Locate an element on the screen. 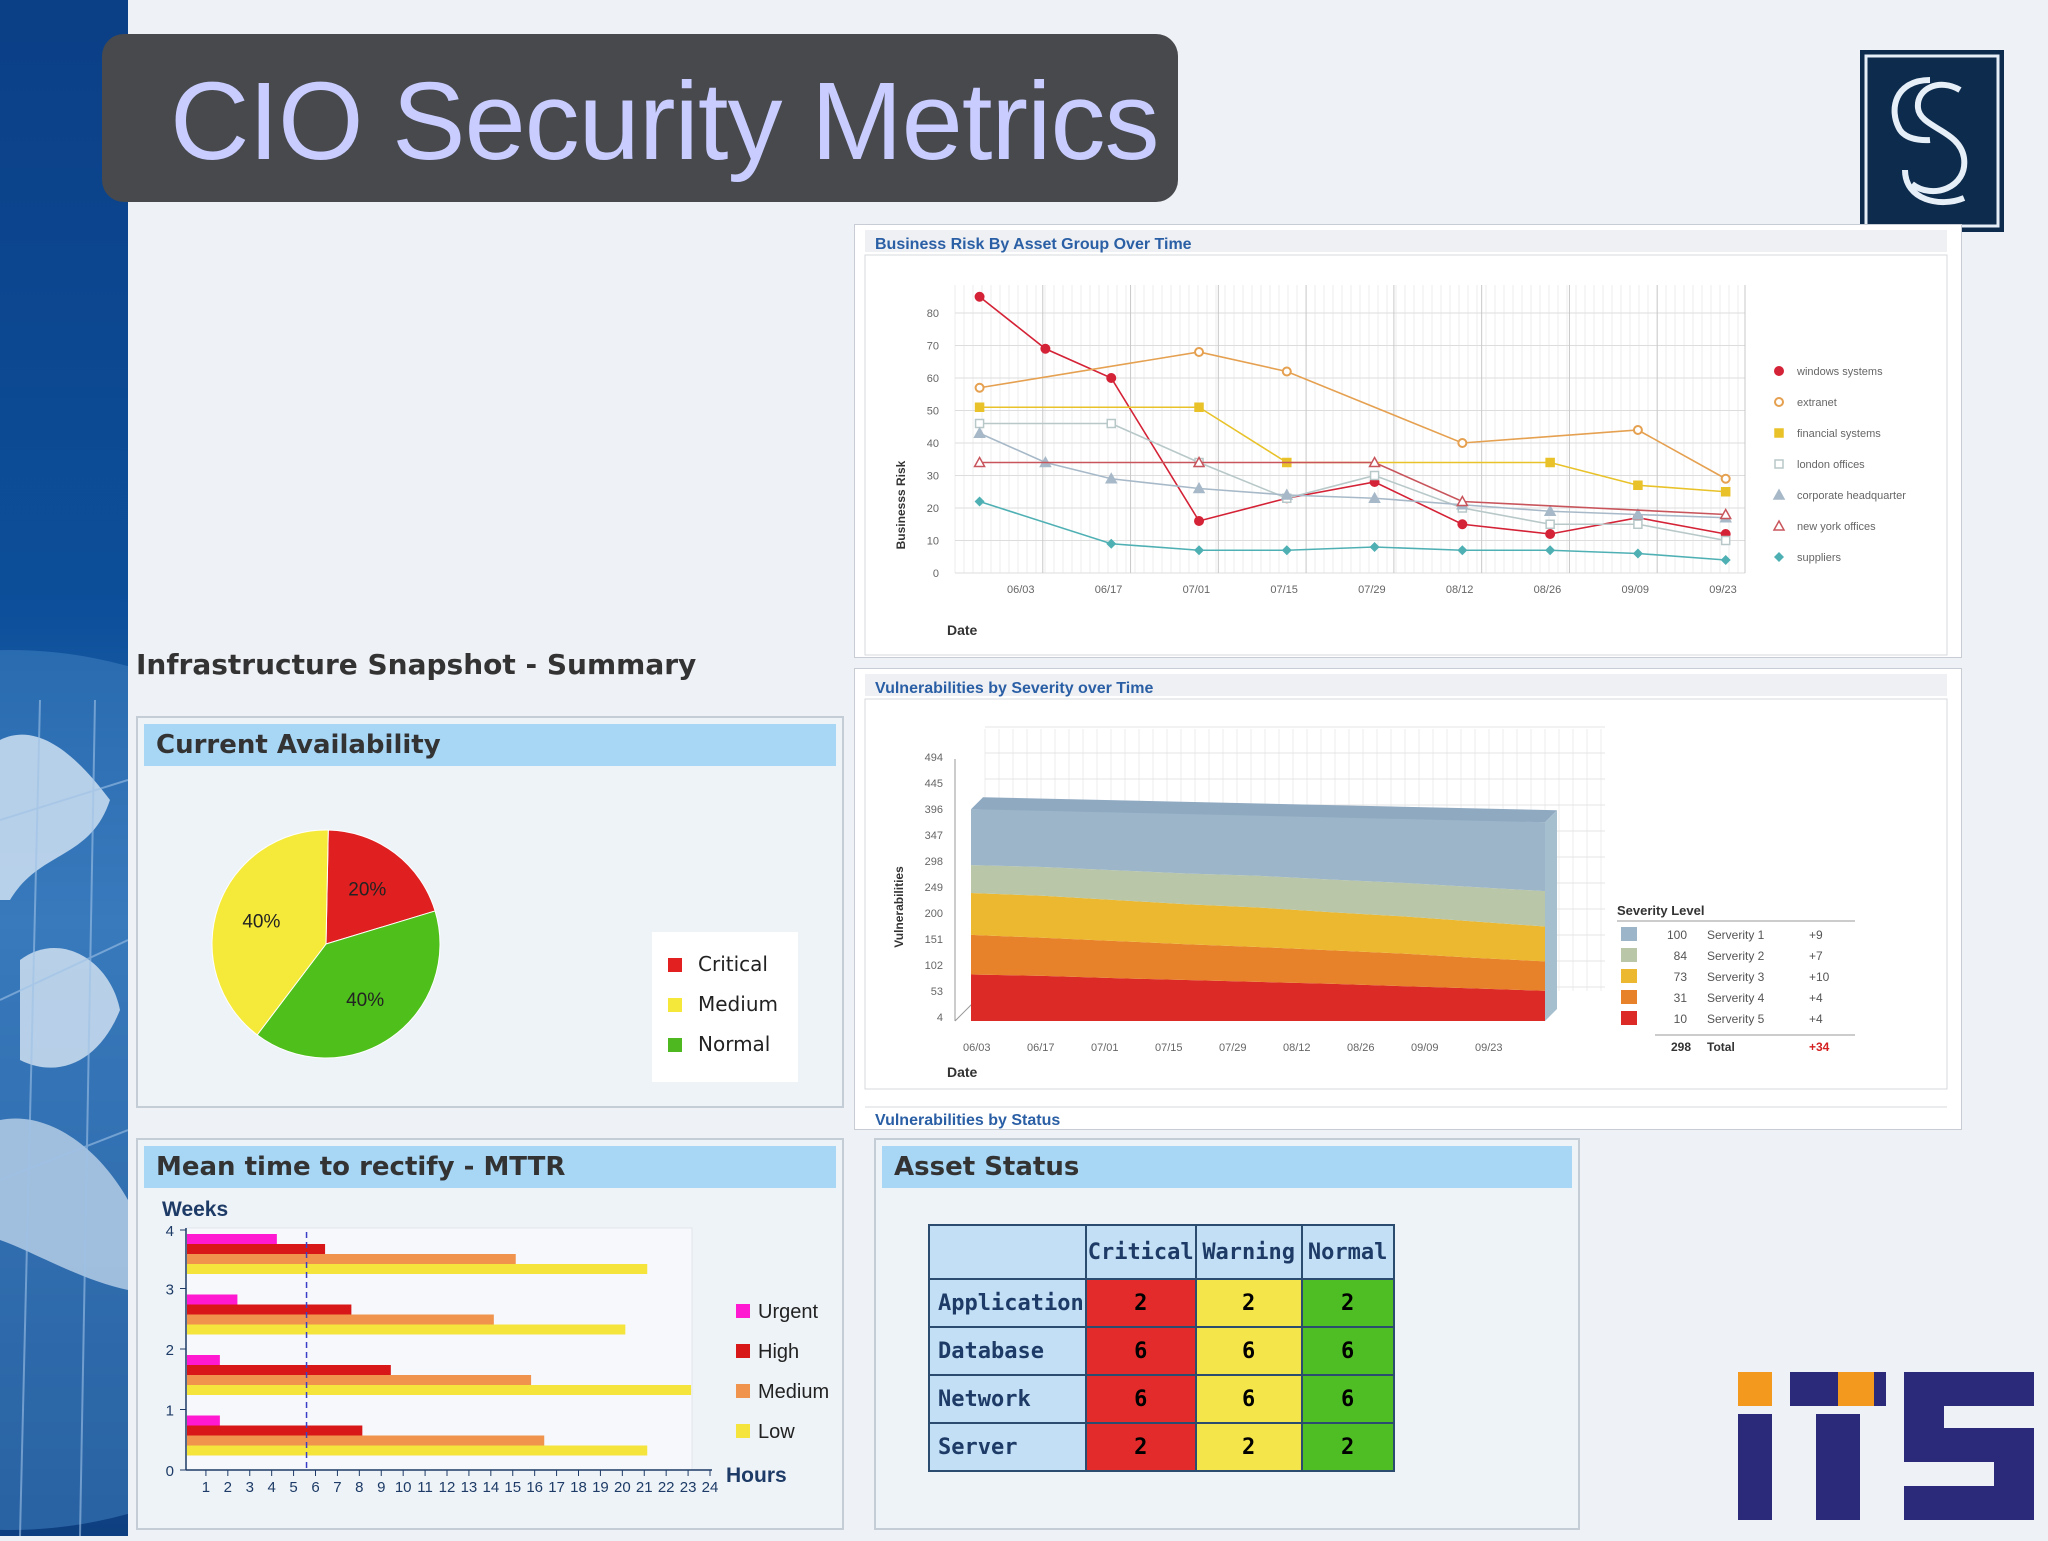 The width and height of the screenshot is (2048, 1541). x-tick-label: 08/12 is located at coordinates (1297, 1048).